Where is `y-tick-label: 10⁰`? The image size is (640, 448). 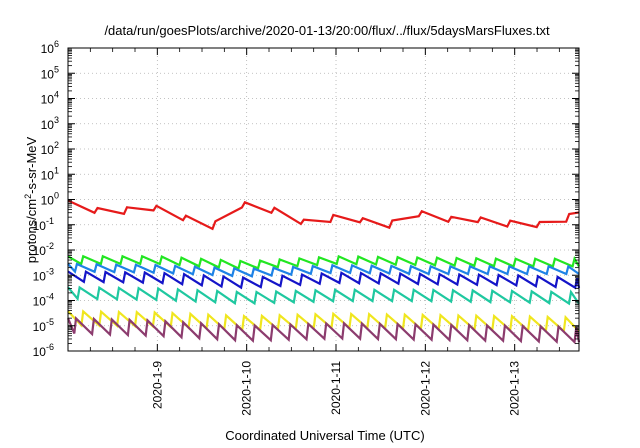 y-tick-label: 10⁰ is located at coordinates (50, 199).